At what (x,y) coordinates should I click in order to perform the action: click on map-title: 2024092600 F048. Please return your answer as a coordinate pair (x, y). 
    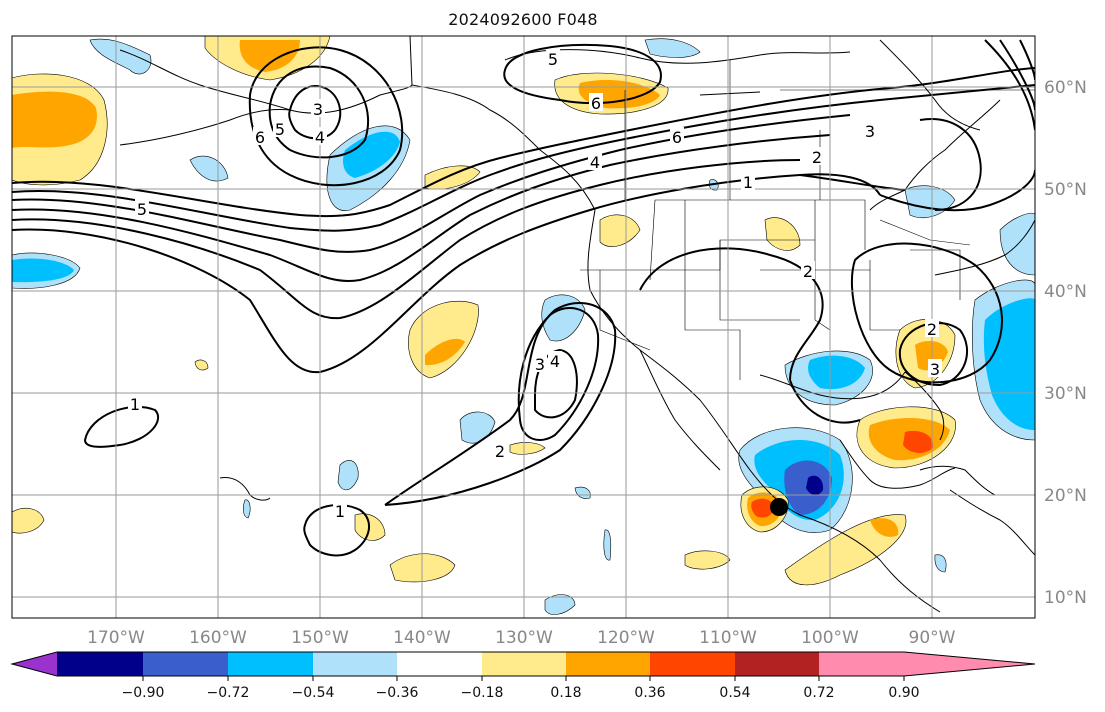
    Looking at the image, I should click on (523, 19).